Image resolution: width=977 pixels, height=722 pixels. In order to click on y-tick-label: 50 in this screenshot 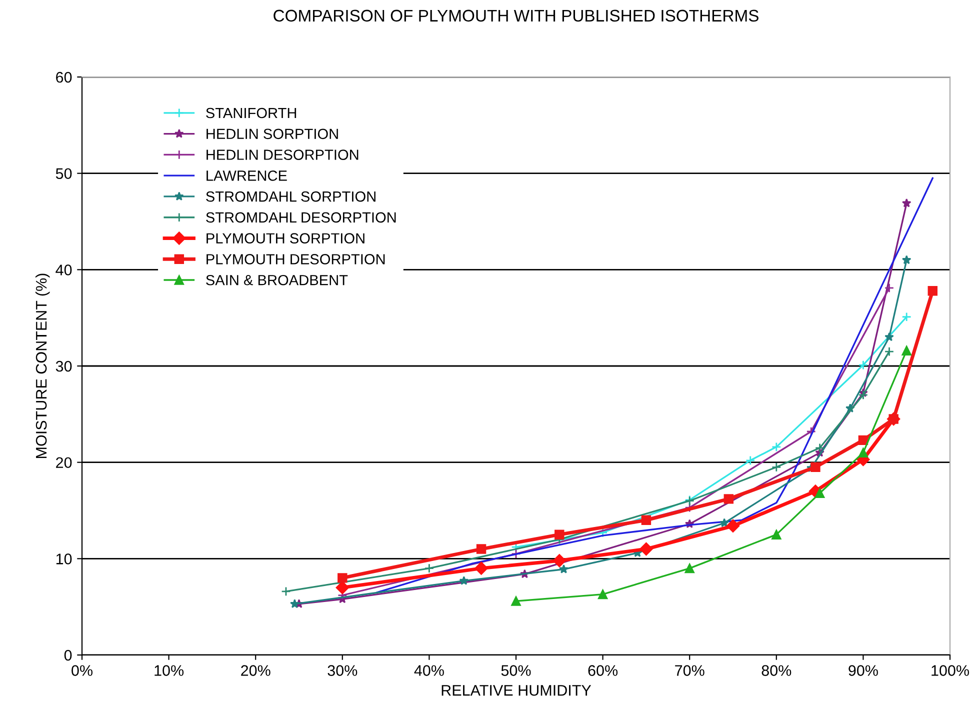, I will do `click(64, 174)`.